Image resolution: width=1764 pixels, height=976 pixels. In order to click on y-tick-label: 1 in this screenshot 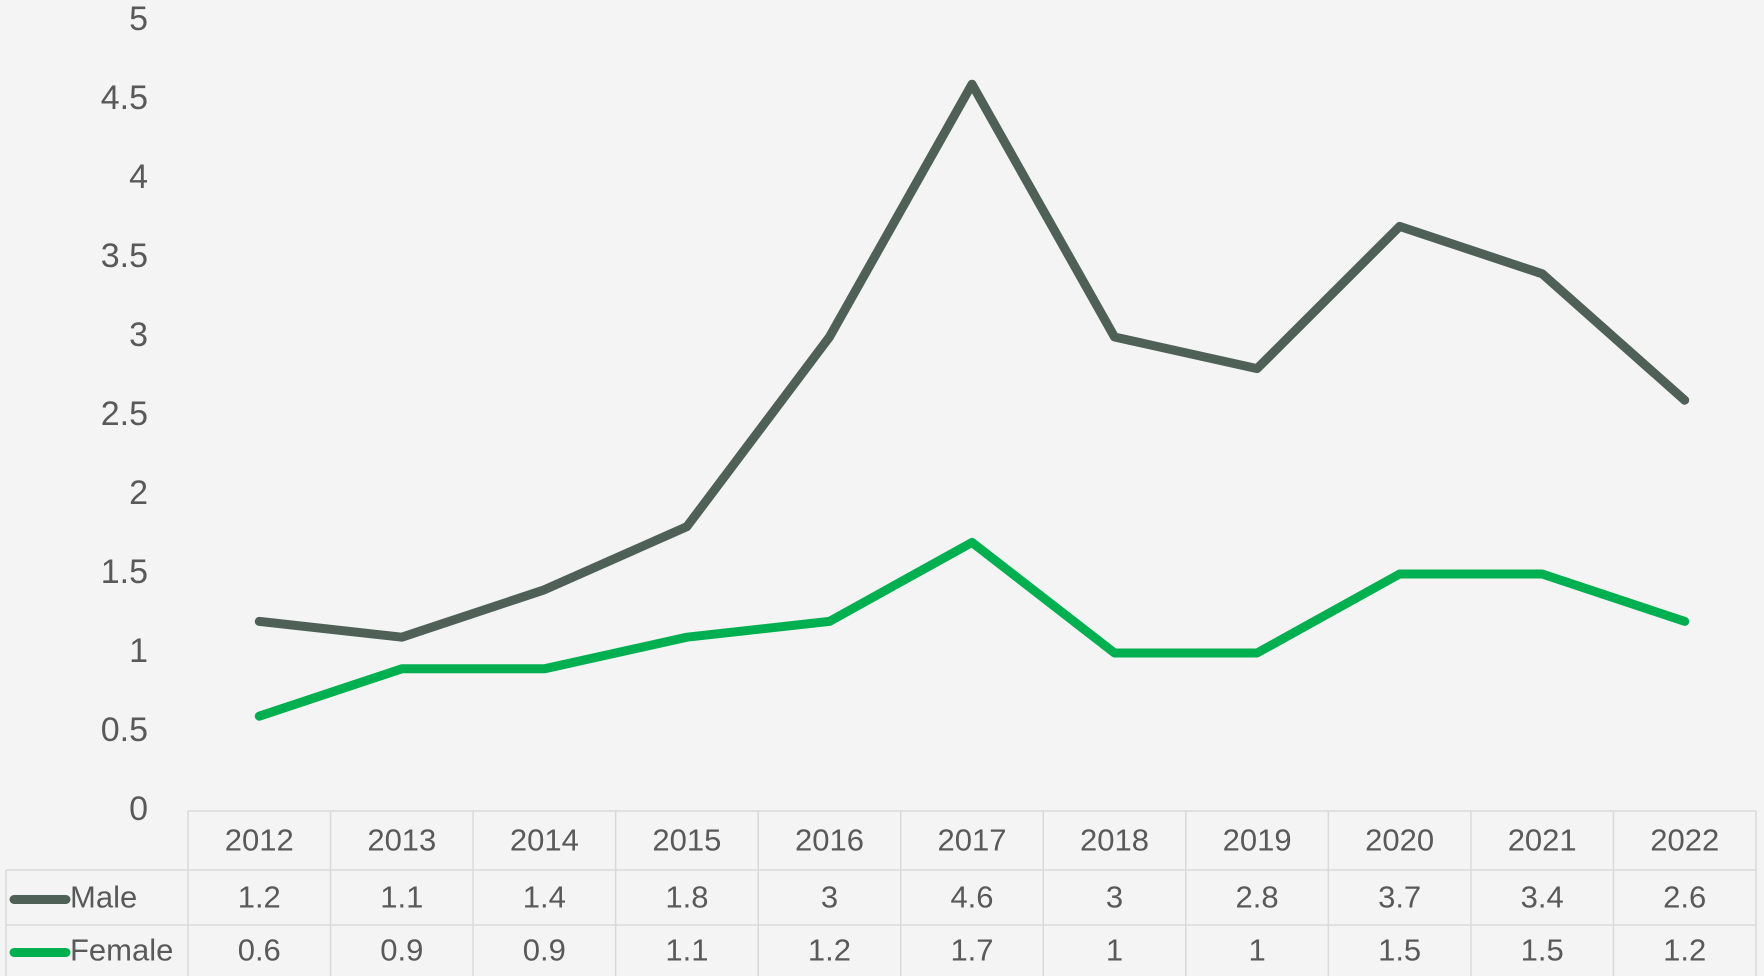, I will do `click(138, 651)`.